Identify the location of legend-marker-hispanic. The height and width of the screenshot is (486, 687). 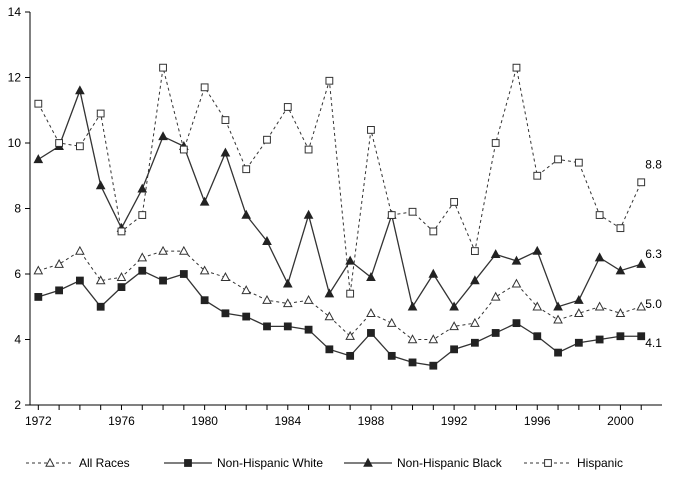
(548, 463).